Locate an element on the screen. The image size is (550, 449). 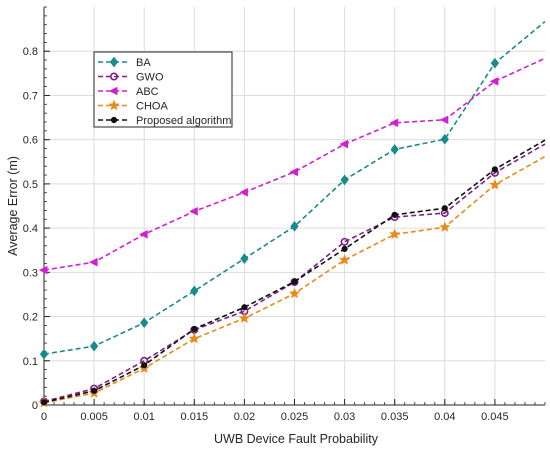
y-tick-label: 0.6 is located at coordinates (30, 141).